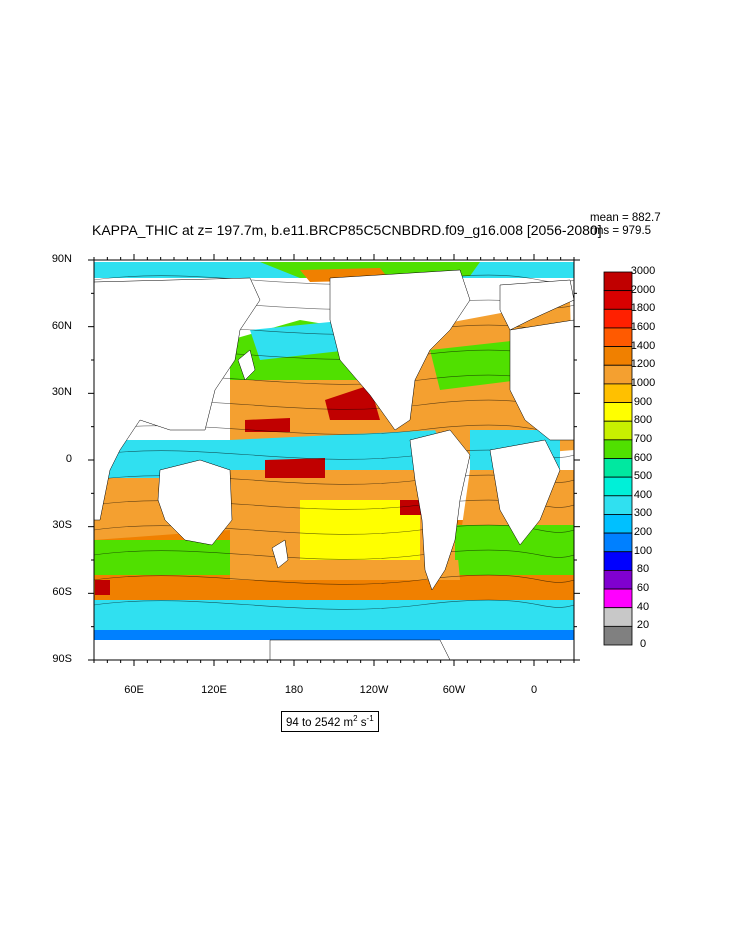  Describe the element at coordinates (643, 326) in the screenshot. I see `colorbar-label: 1600` at that location.